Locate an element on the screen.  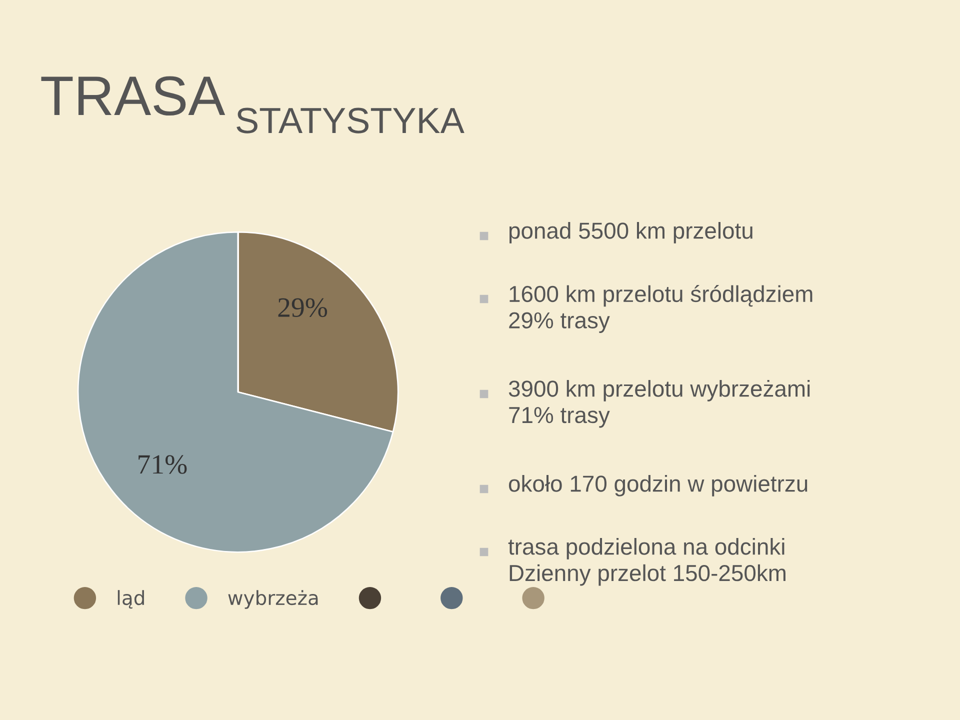
text: 1600 km przelotu śródlądziem 29% trasy is located at coordinates (660, 309).